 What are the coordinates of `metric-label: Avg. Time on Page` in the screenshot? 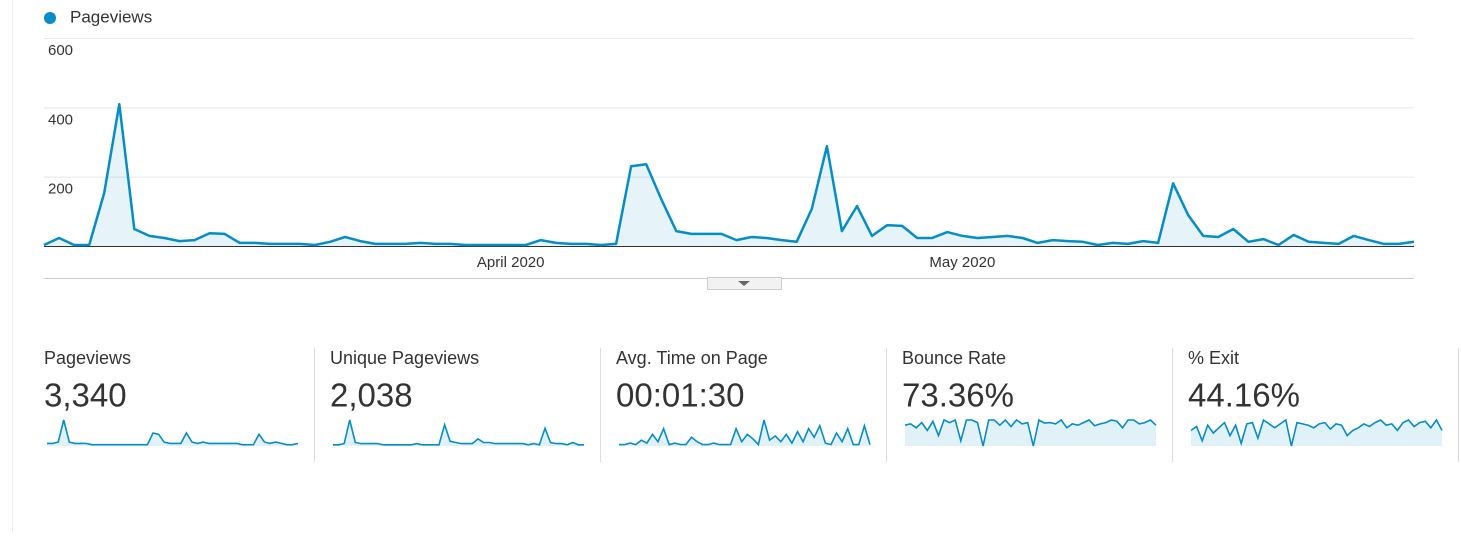 It's located at (692, 358).